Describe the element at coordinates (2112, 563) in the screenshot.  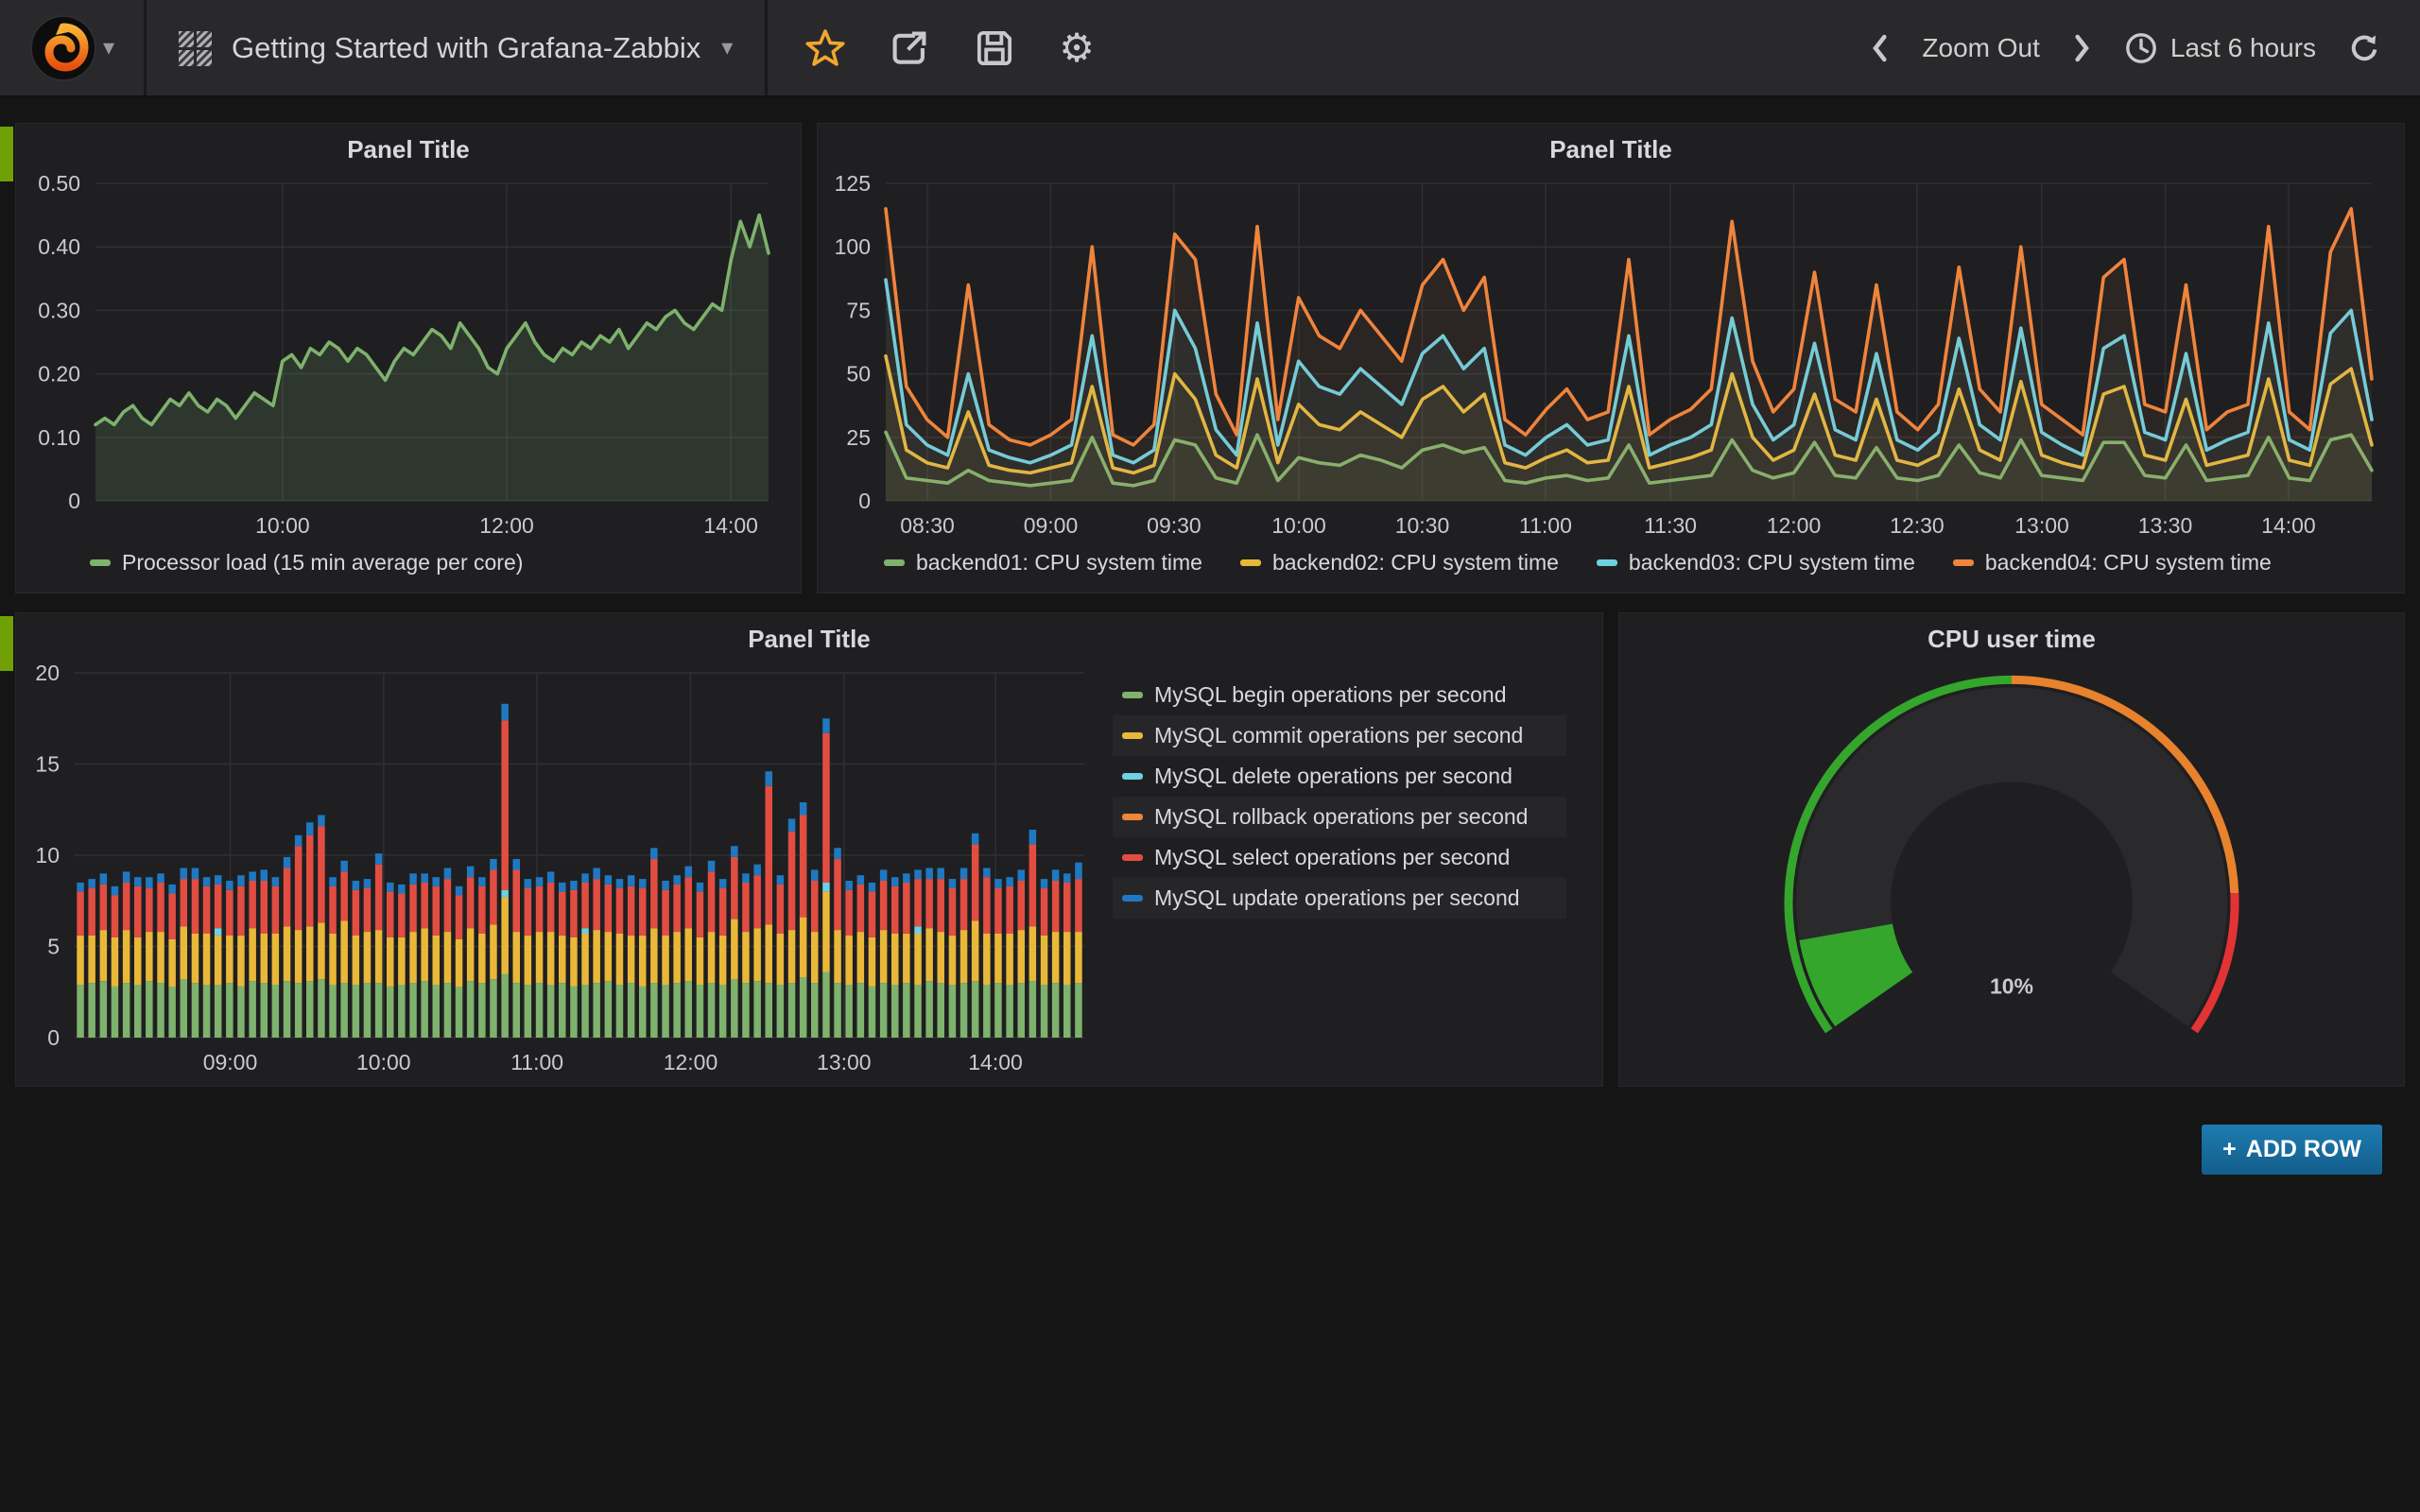
I see `legend-item: backend04: CPU system time` at that location.